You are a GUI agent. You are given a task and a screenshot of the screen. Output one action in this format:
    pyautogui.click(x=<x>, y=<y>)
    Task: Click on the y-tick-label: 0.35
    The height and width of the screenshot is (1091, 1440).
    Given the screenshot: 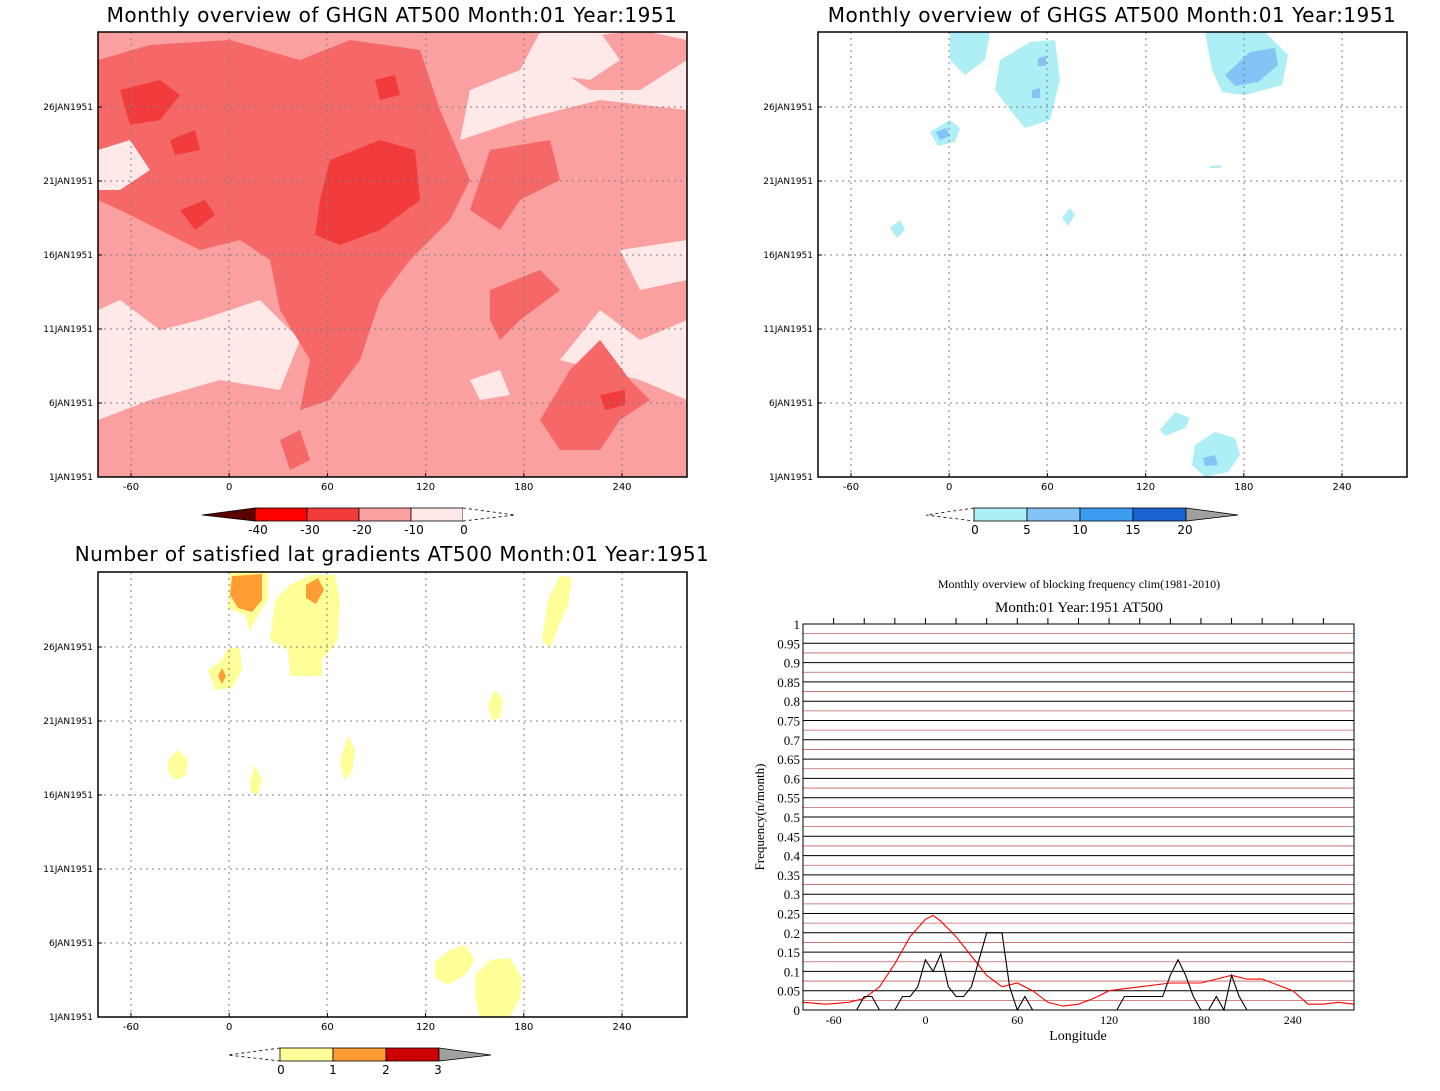 What is the action you would take?
    pyautogui.click(x=788, y=875)
    